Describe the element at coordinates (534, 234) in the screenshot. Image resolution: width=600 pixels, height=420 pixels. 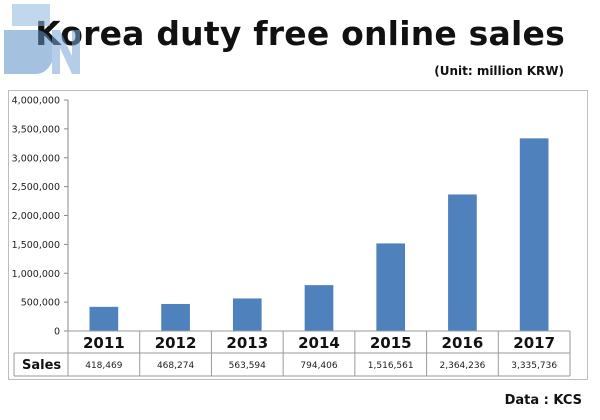
I see `bar-2017` at that location.